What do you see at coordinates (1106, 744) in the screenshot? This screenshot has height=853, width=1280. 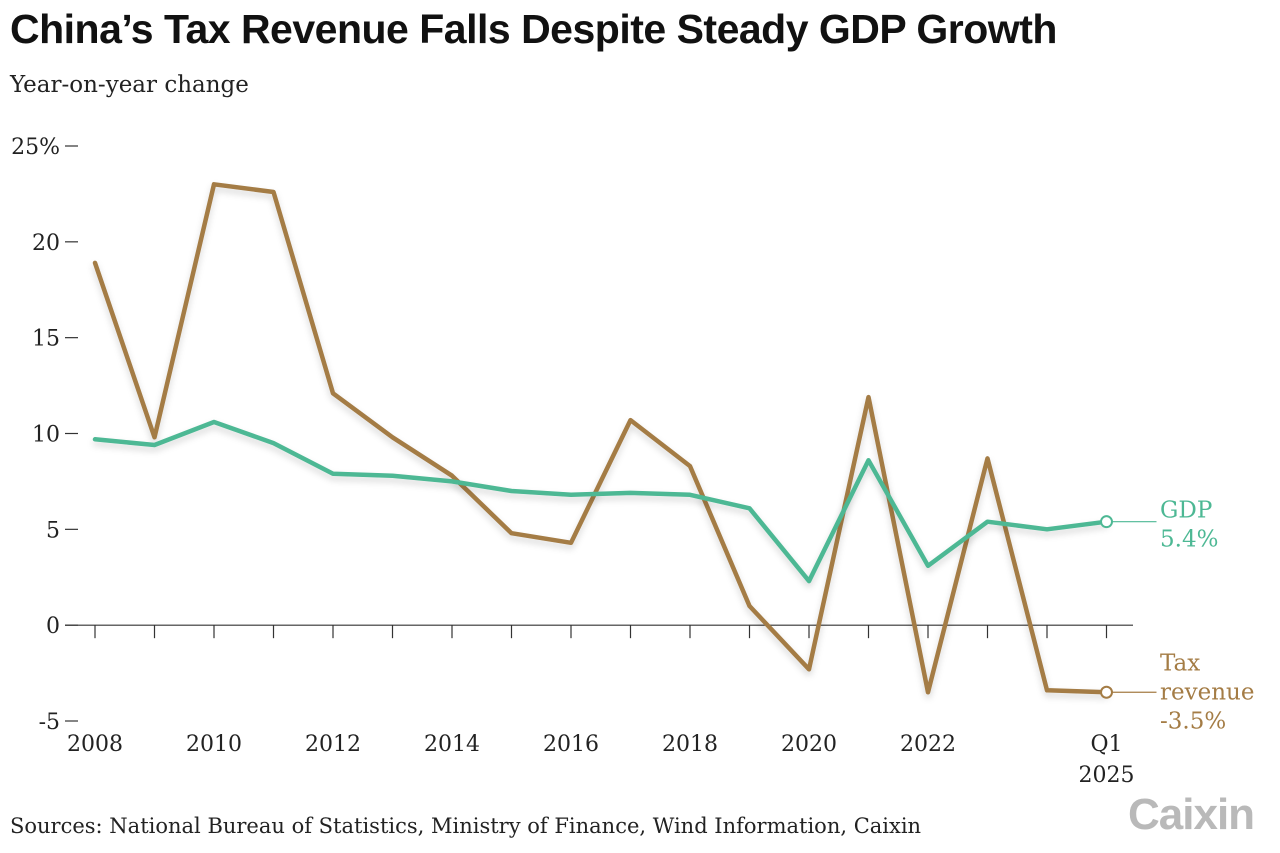 I see `x-tick-label: Q1` at bounding box center [1106, 744].